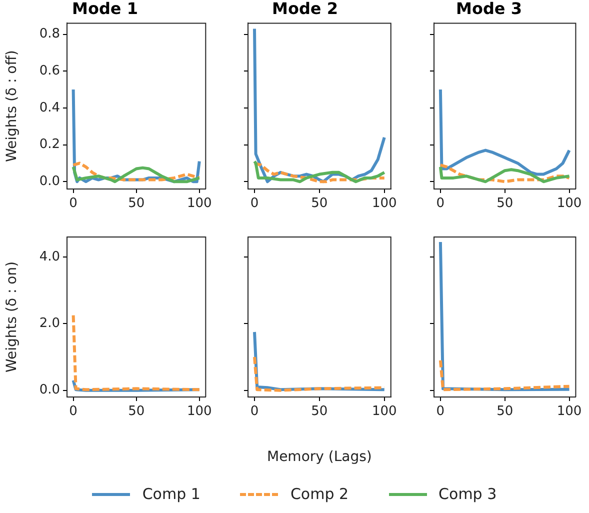  Describe the element at coordinates (49, 256) in the screenshot. I see `y-tick-label: 4.0` at that location.